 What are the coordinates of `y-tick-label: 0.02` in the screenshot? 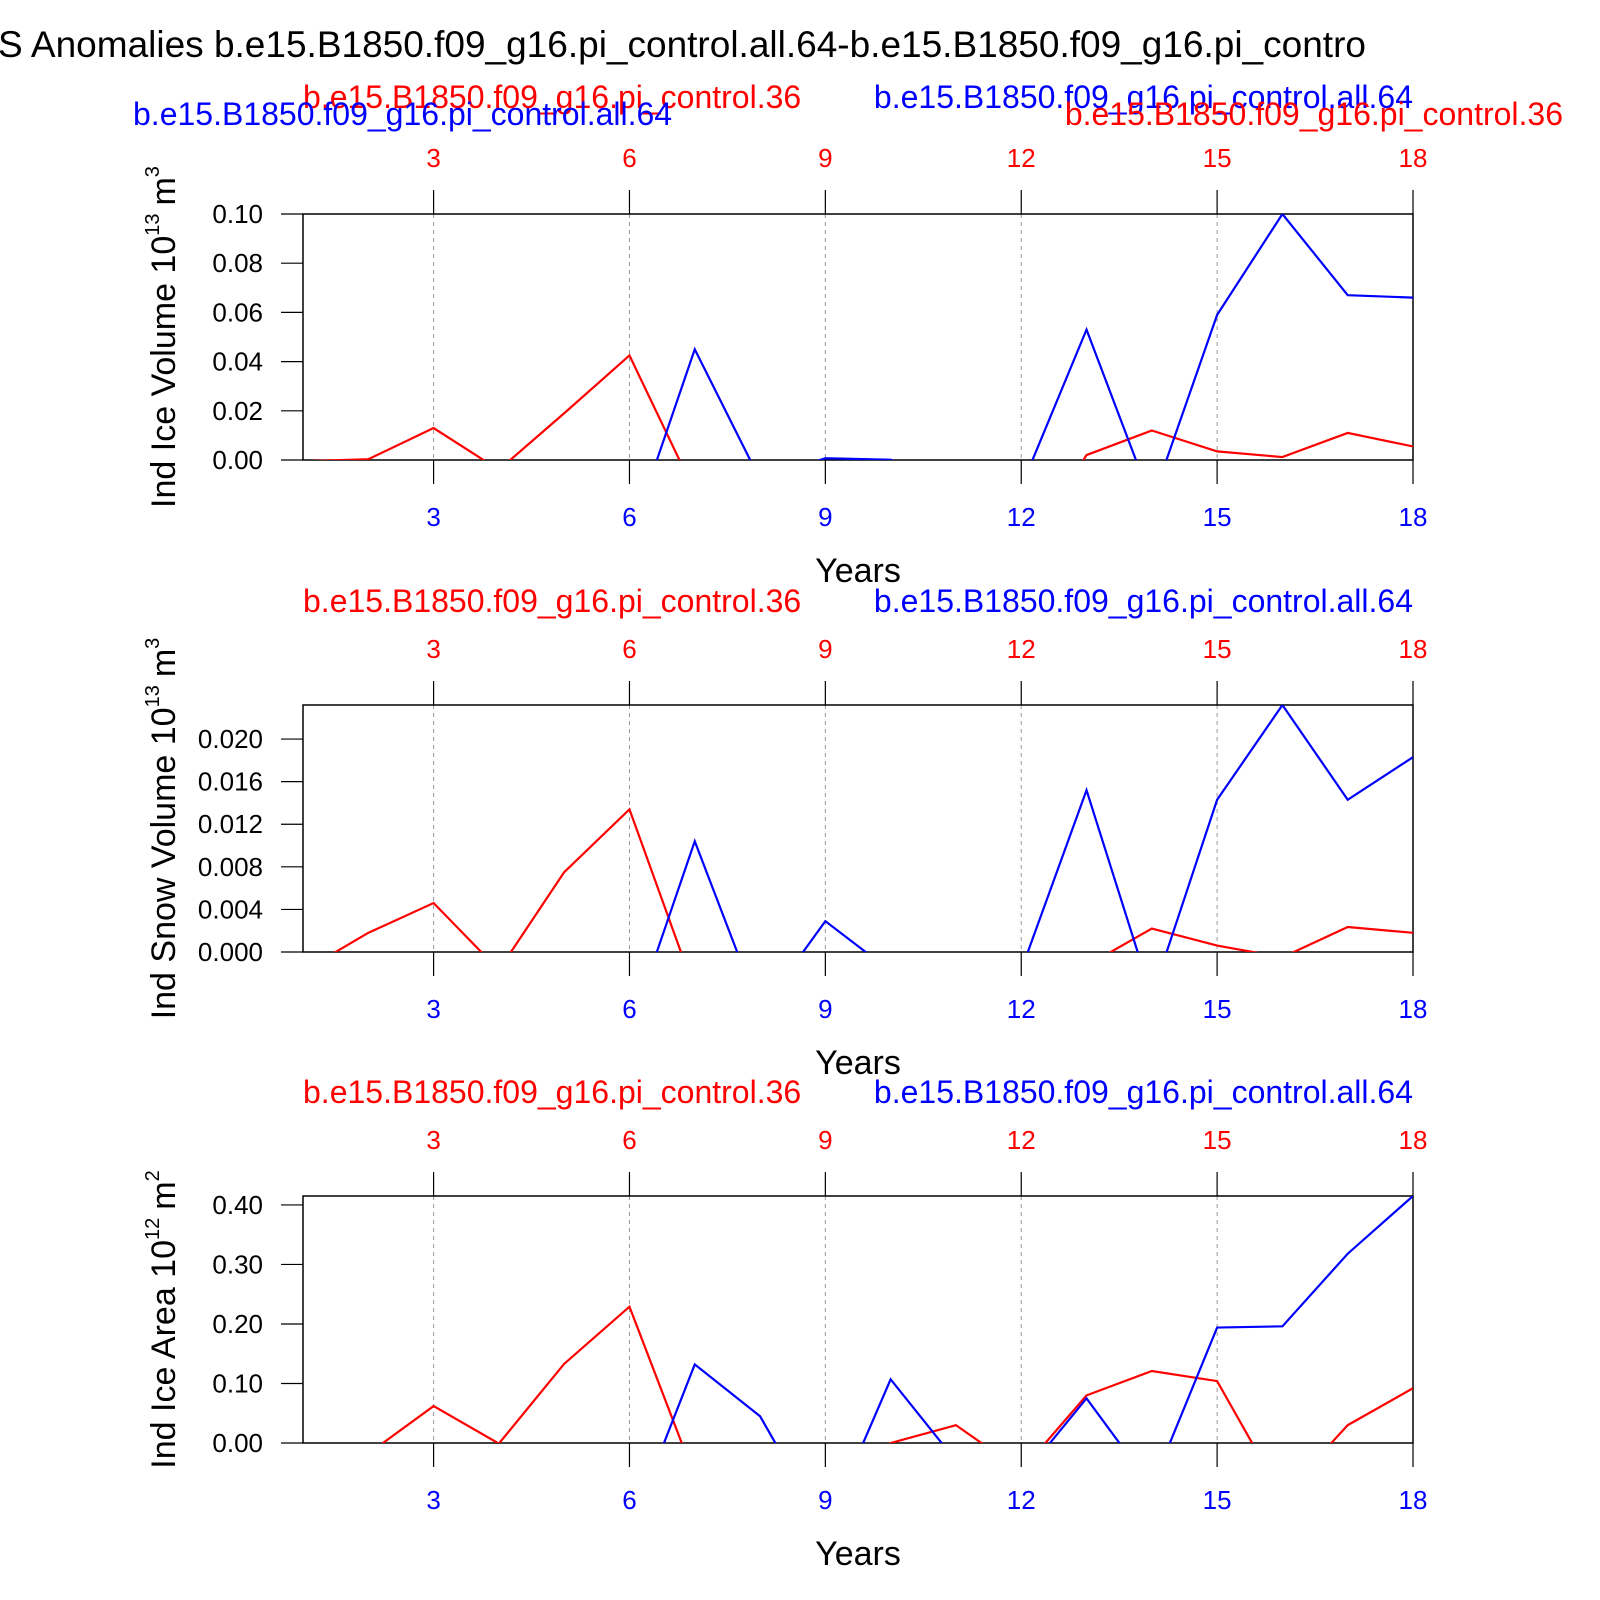 It's located at (237, 411).